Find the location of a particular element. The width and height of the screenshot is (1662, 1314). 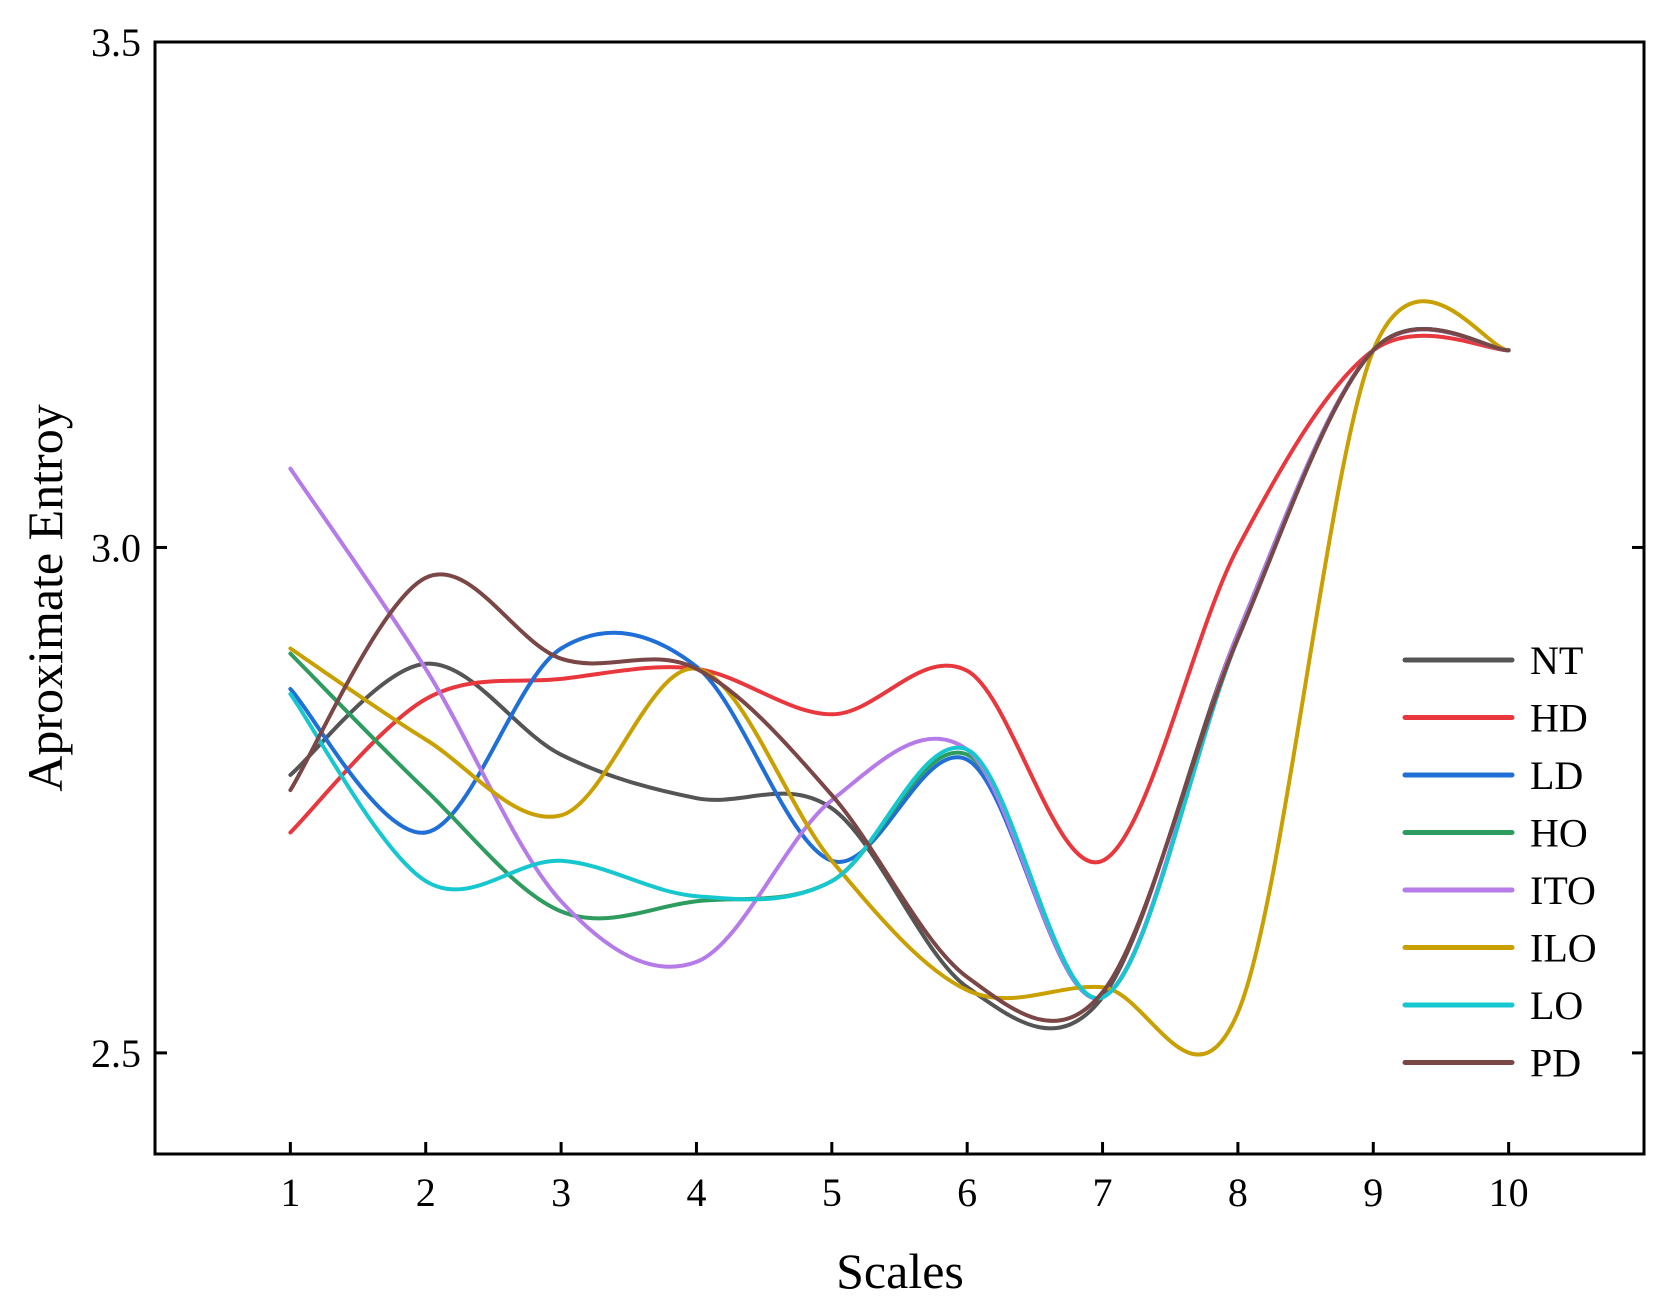

legend-label-ito: ITO is located at coordinates (1563, 890).